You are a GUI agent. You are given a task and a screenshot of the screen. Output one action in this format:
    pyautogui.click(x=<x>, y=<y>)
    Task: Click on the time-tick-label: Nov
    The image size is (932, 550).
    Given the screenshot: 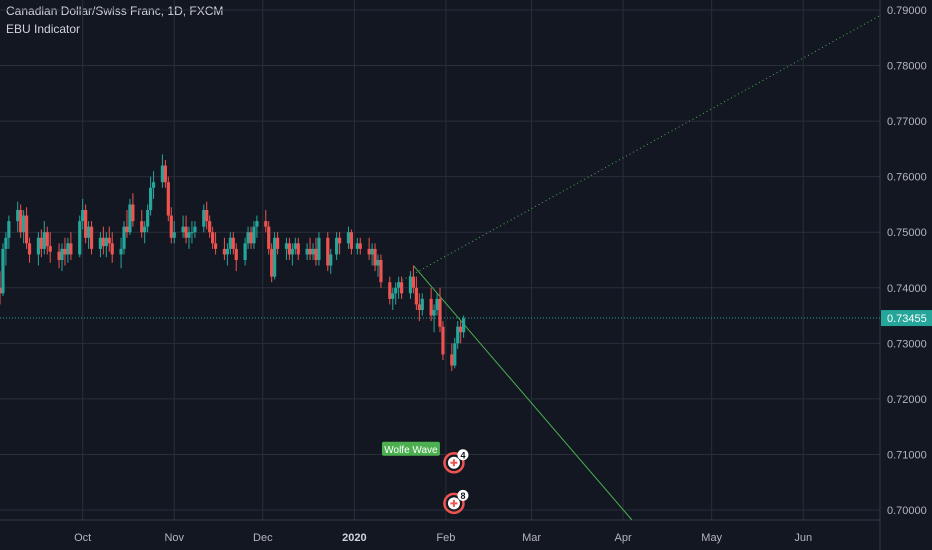 What is the action you would take?
    pyautogui.click(x=174, y=538)
    